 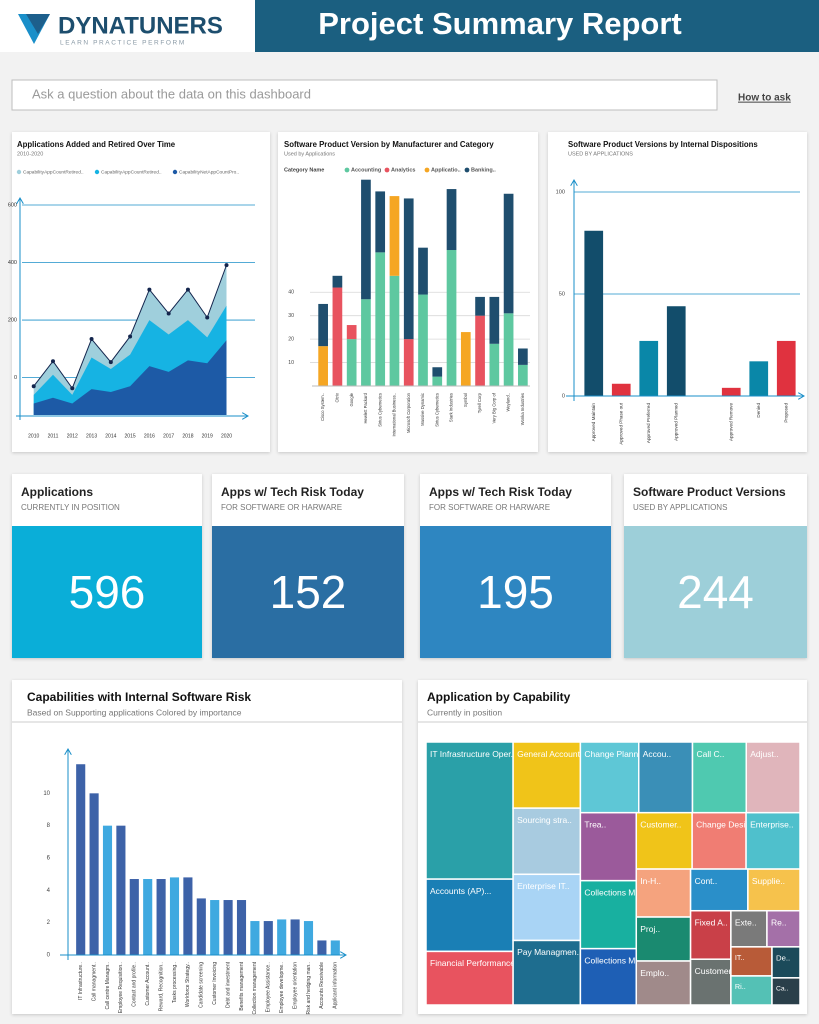 I want to click on treemap-label: In-H.., so click(x=650, y=881).